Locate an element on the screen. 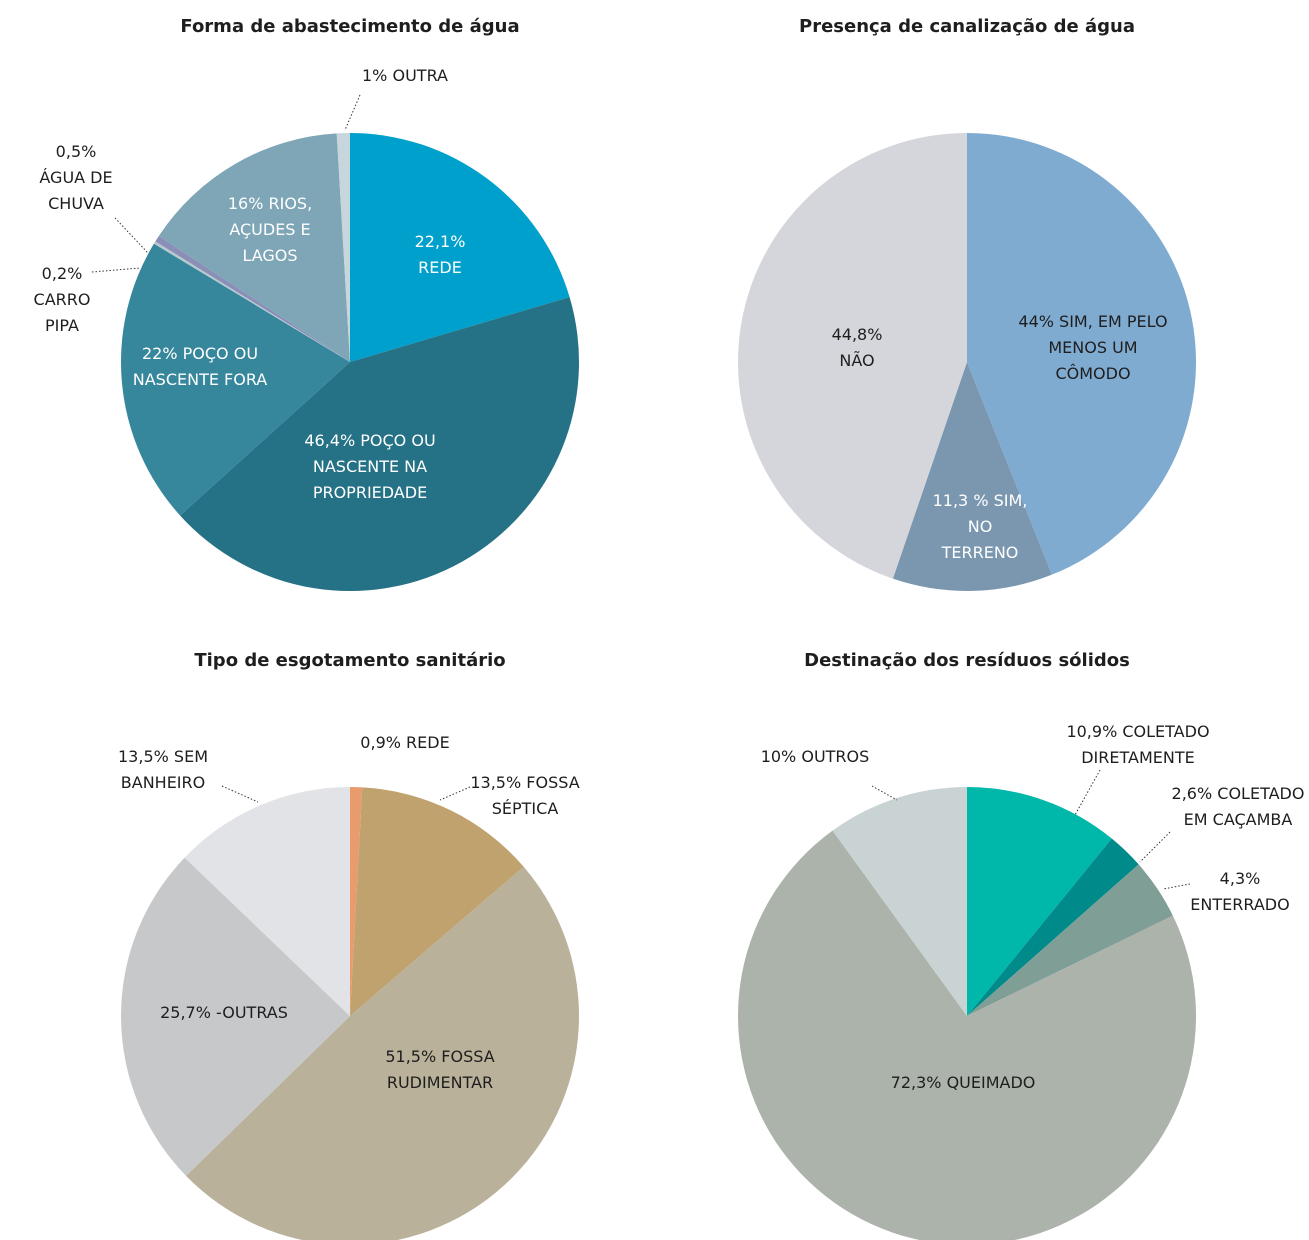 The height and width of the screenshot is (1240, 1309). category-label: QUEIMADO is located at coordinates (991, 1082).